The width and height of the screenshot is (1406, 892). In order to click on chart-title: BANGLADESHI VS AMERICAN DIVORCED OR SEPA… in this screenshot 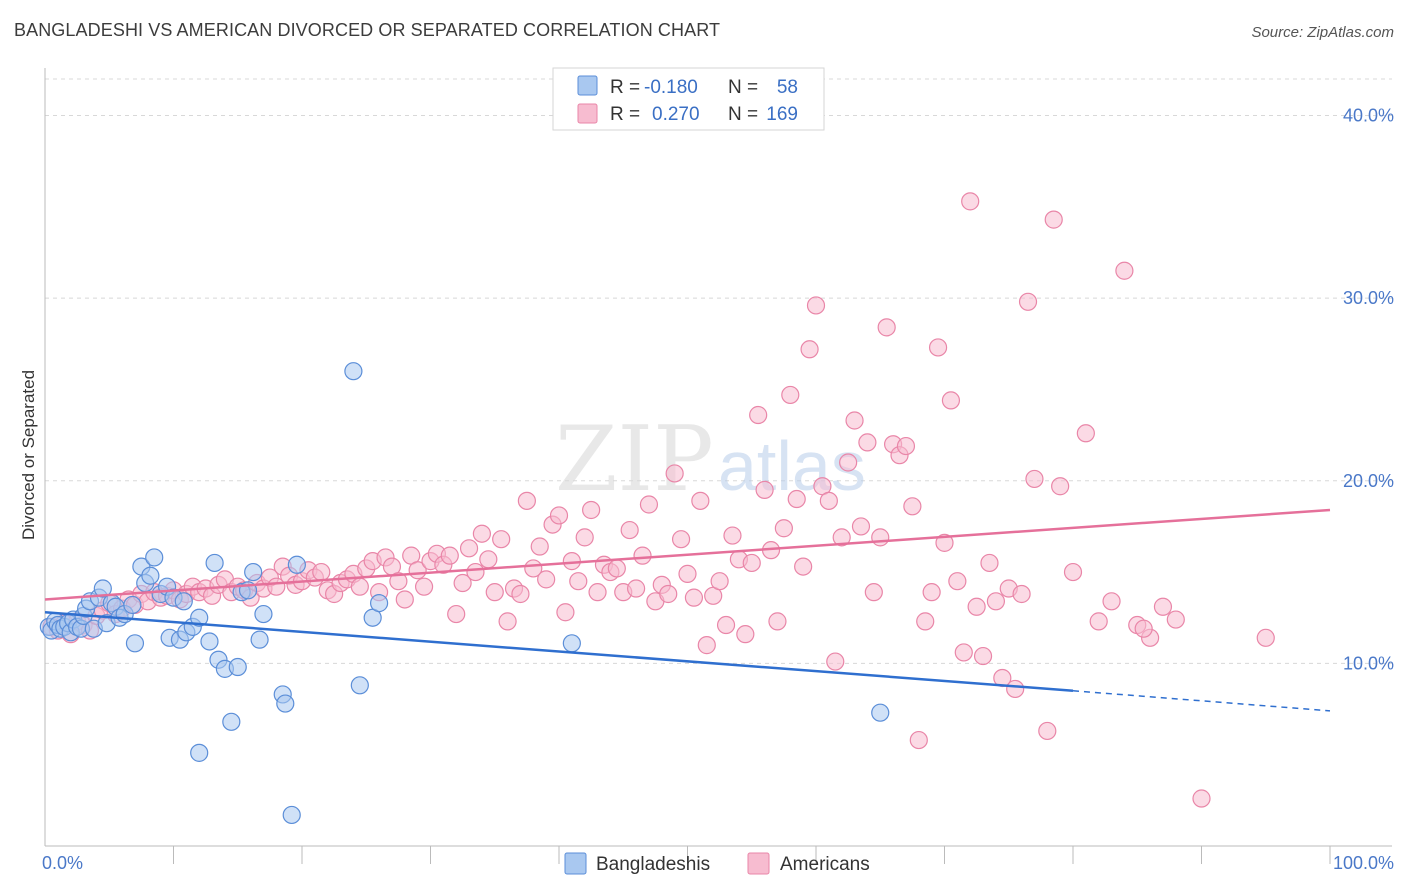, I will do `click(367, 30)`.